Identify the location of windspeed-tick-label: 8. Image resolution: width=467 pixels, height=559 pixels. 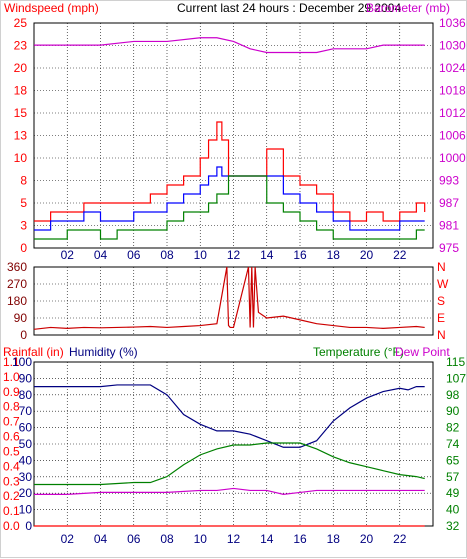
(23, 181).